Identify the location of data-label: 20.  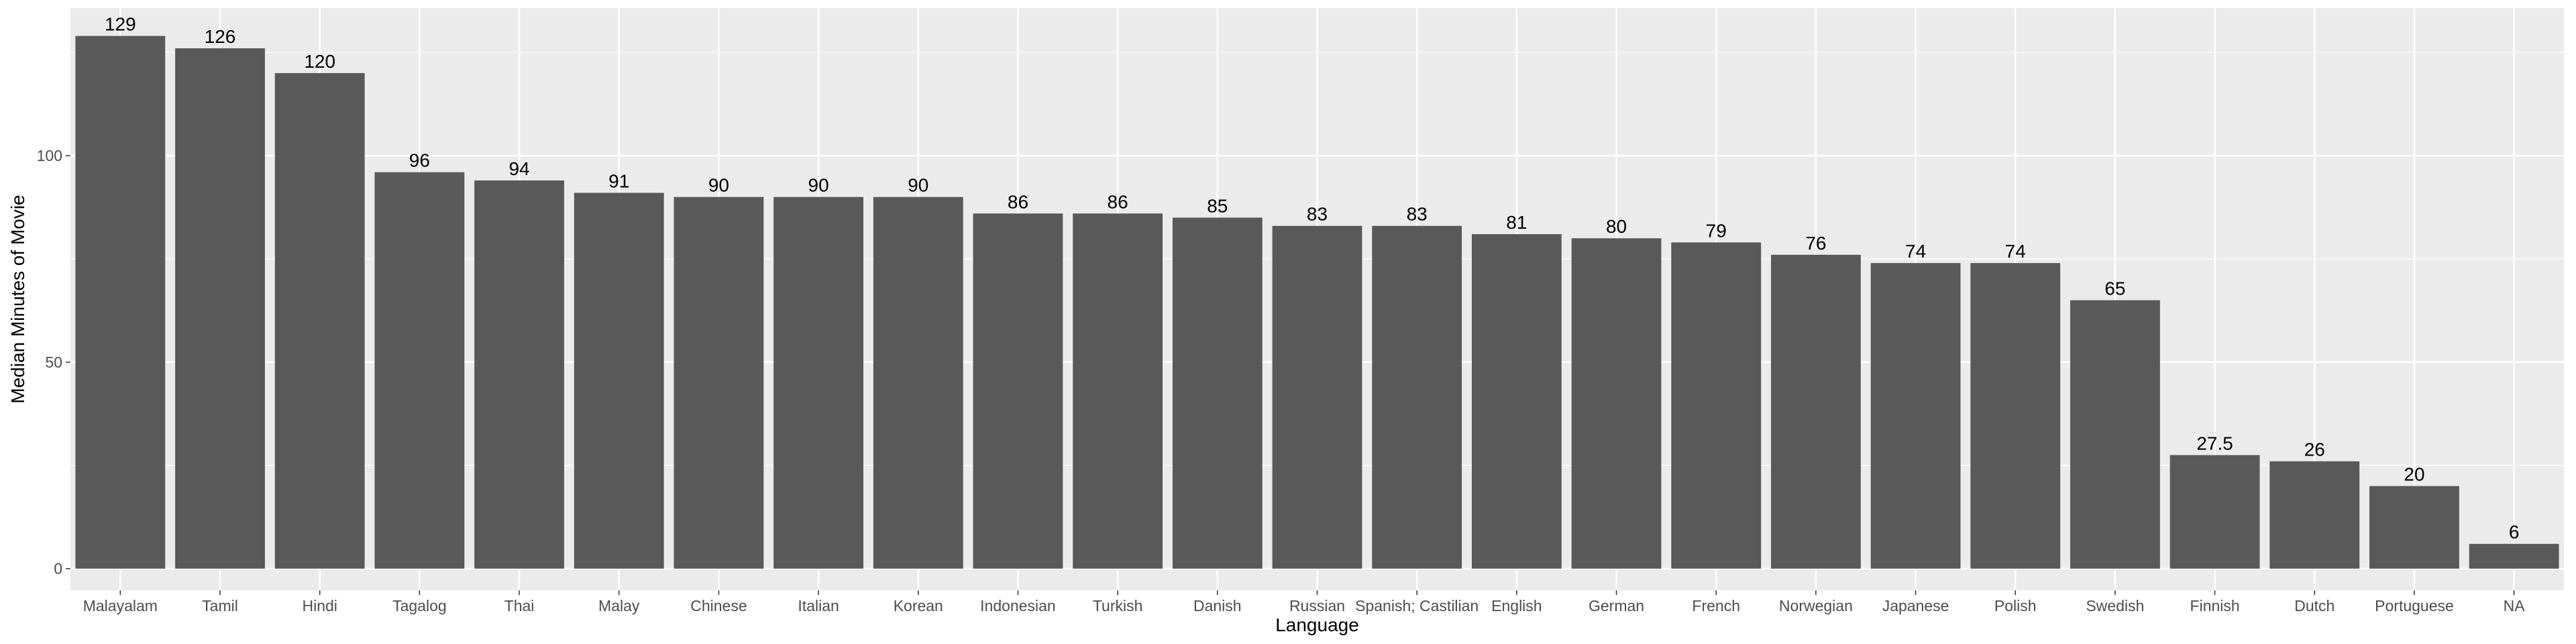
(2414, 474).